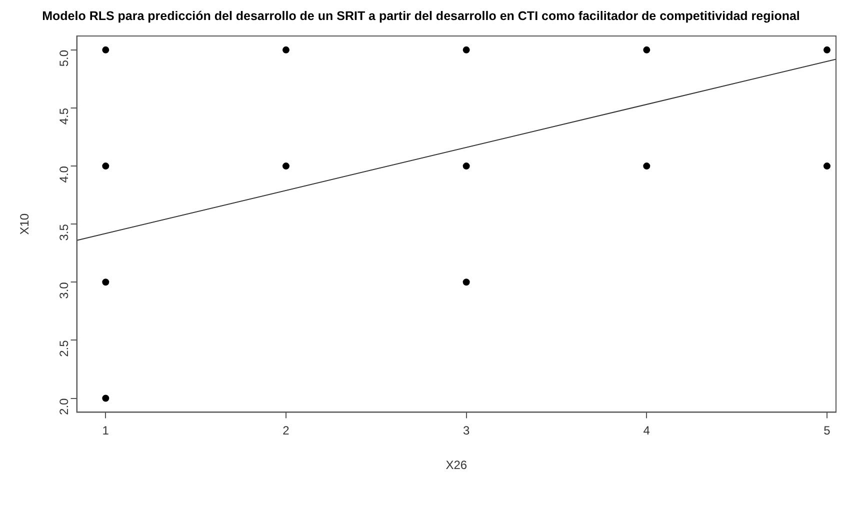 The image size is (841, 507). Describe the element at coordinates (827, 431) in the screenshot. I see `x-tick-label: 5` at that location.